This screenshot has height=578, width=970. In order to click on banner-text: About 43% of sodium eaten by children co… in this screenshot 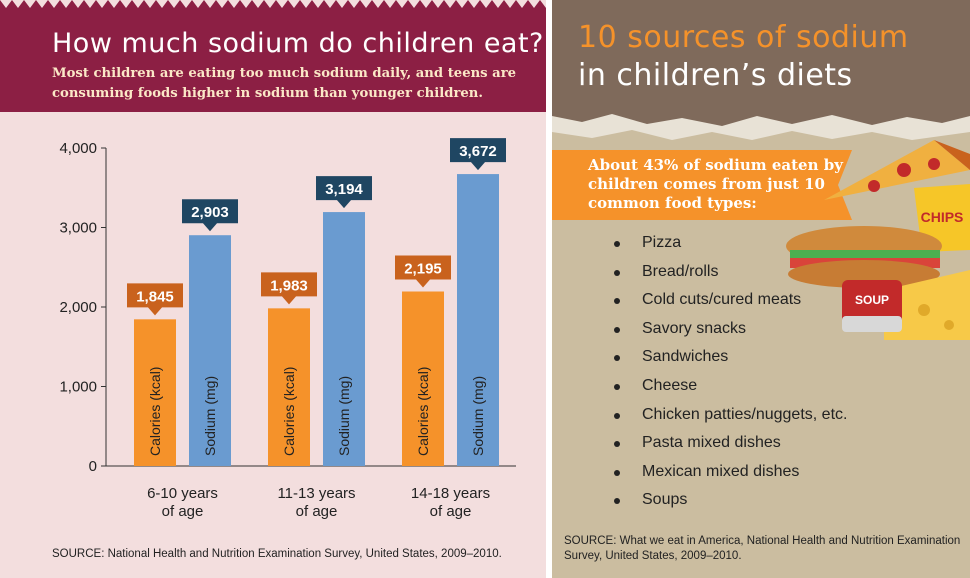, I will do `click(715, 184)`.